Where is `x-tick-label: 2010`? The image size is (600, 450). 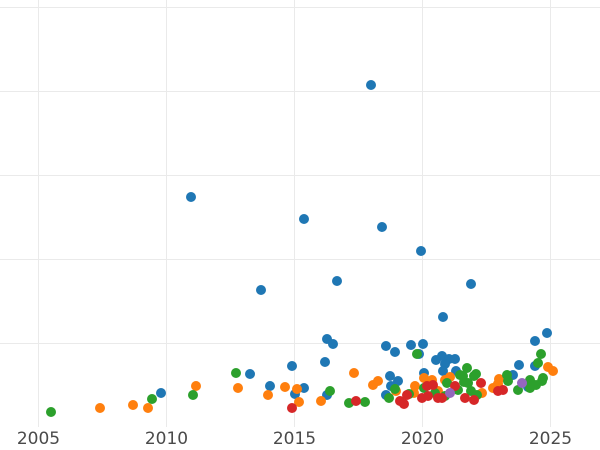 x-tick-label: 2010 is located at coordinates (166, 439).